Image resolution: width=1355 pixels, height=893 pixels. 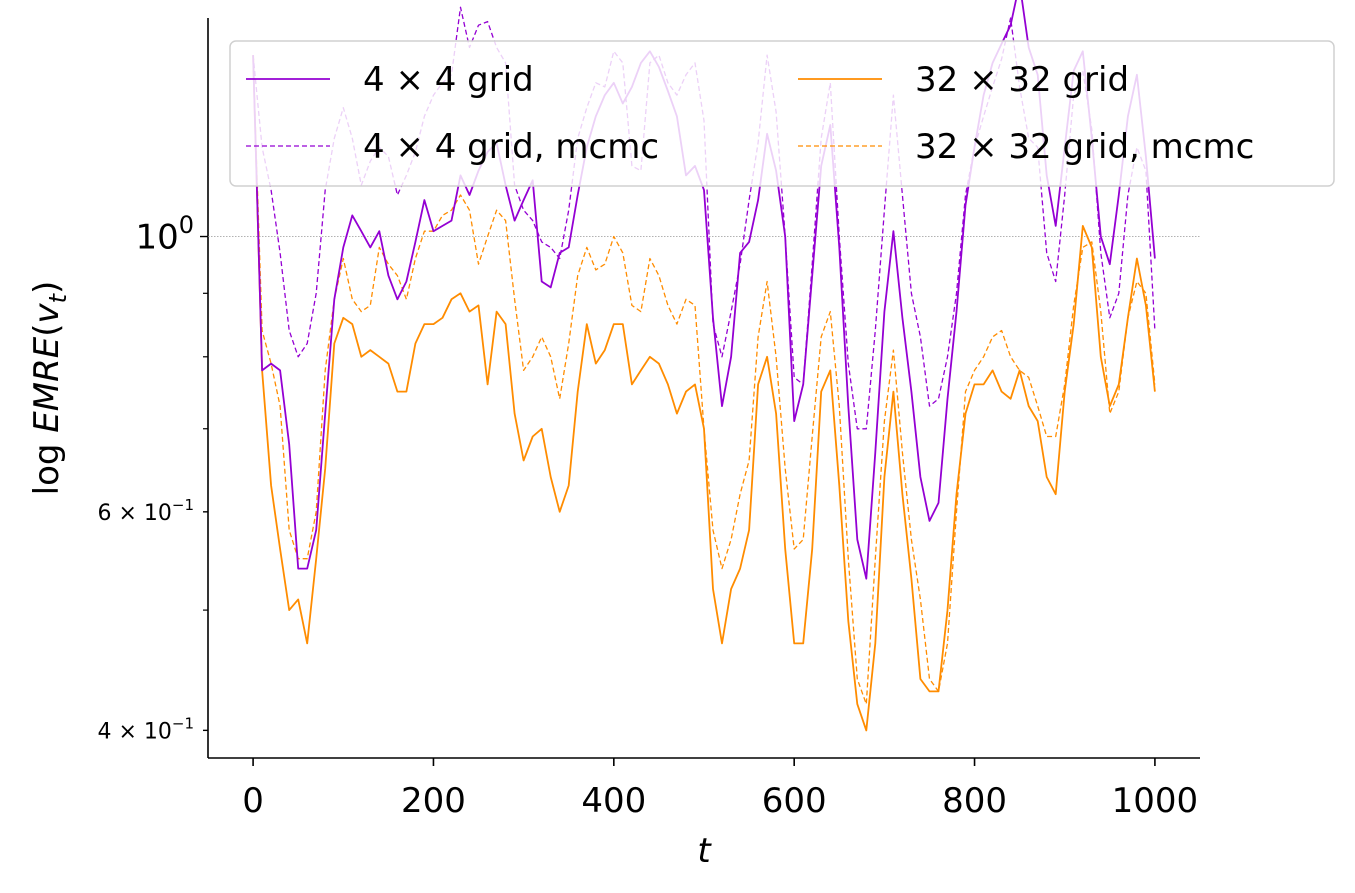 What do you see at coordinates (152, 477) in the screenshot?
I see `y-ticks: 100 6 × 10−1 4 × 10−1` at bounding box center [152, 477].